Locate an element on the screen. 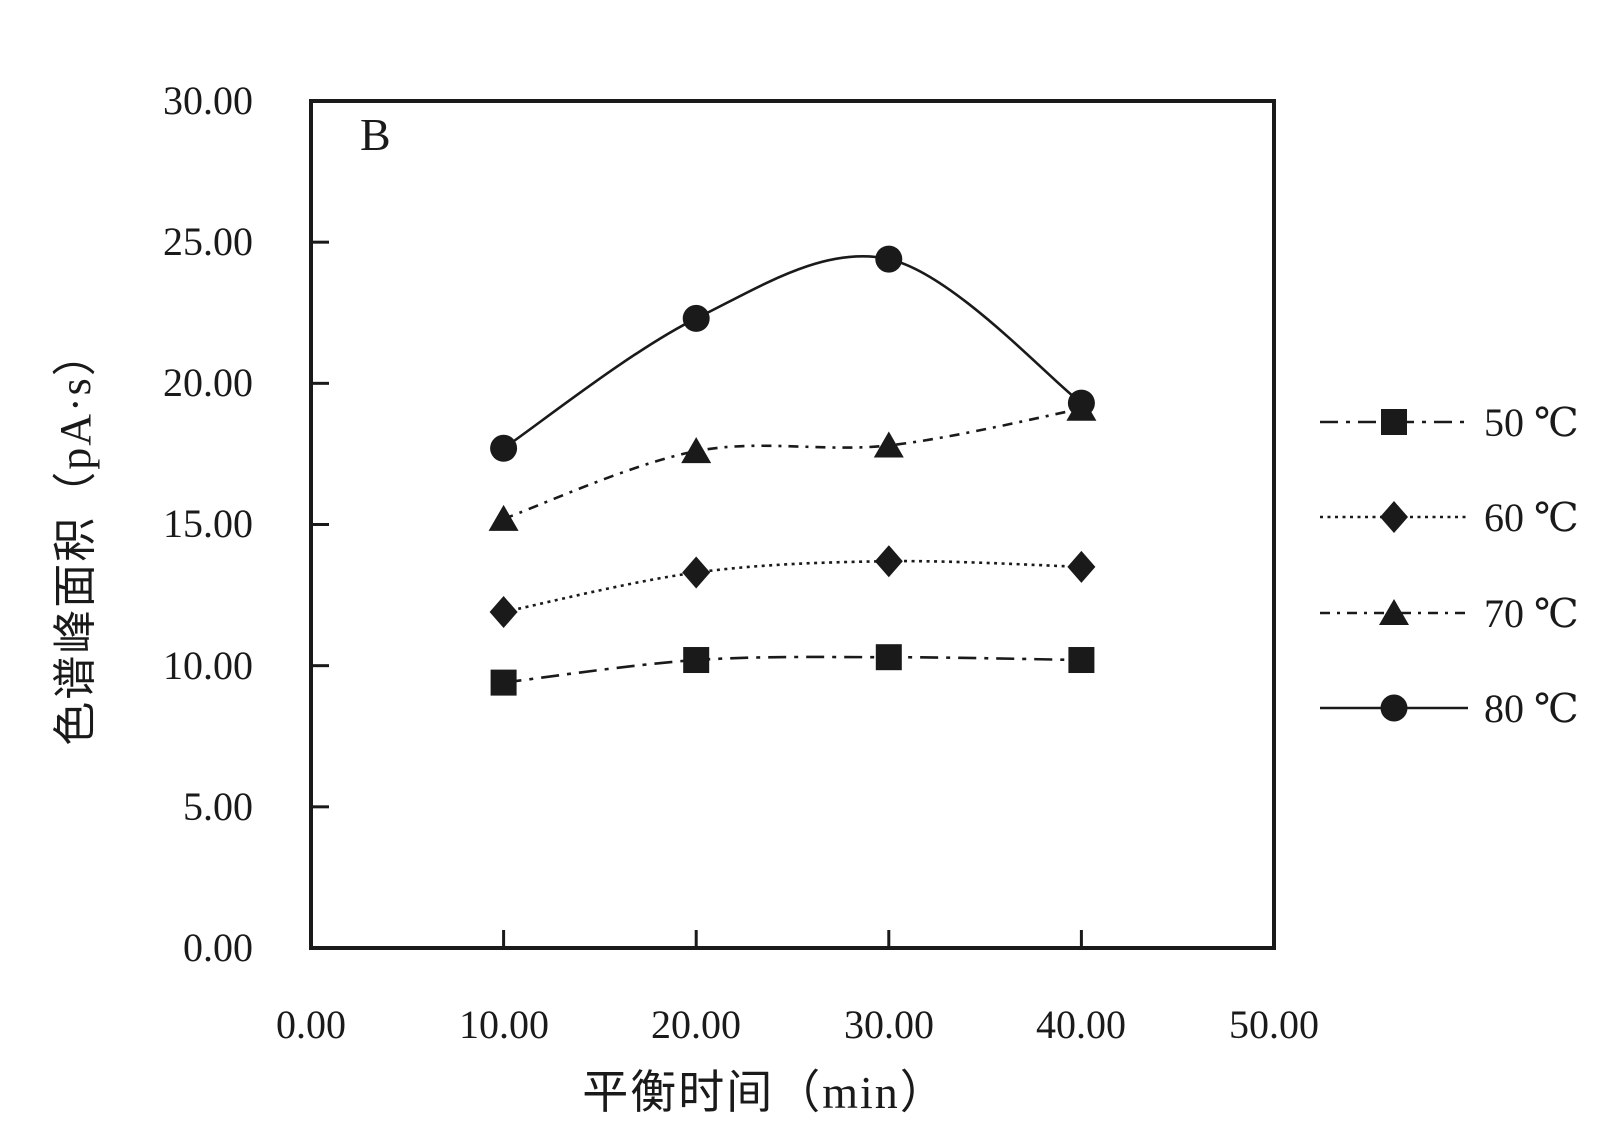 The width and height of the screenshot is (1615, 1126). legend-line-diamond-icon is located at coordinates (1394, 517).